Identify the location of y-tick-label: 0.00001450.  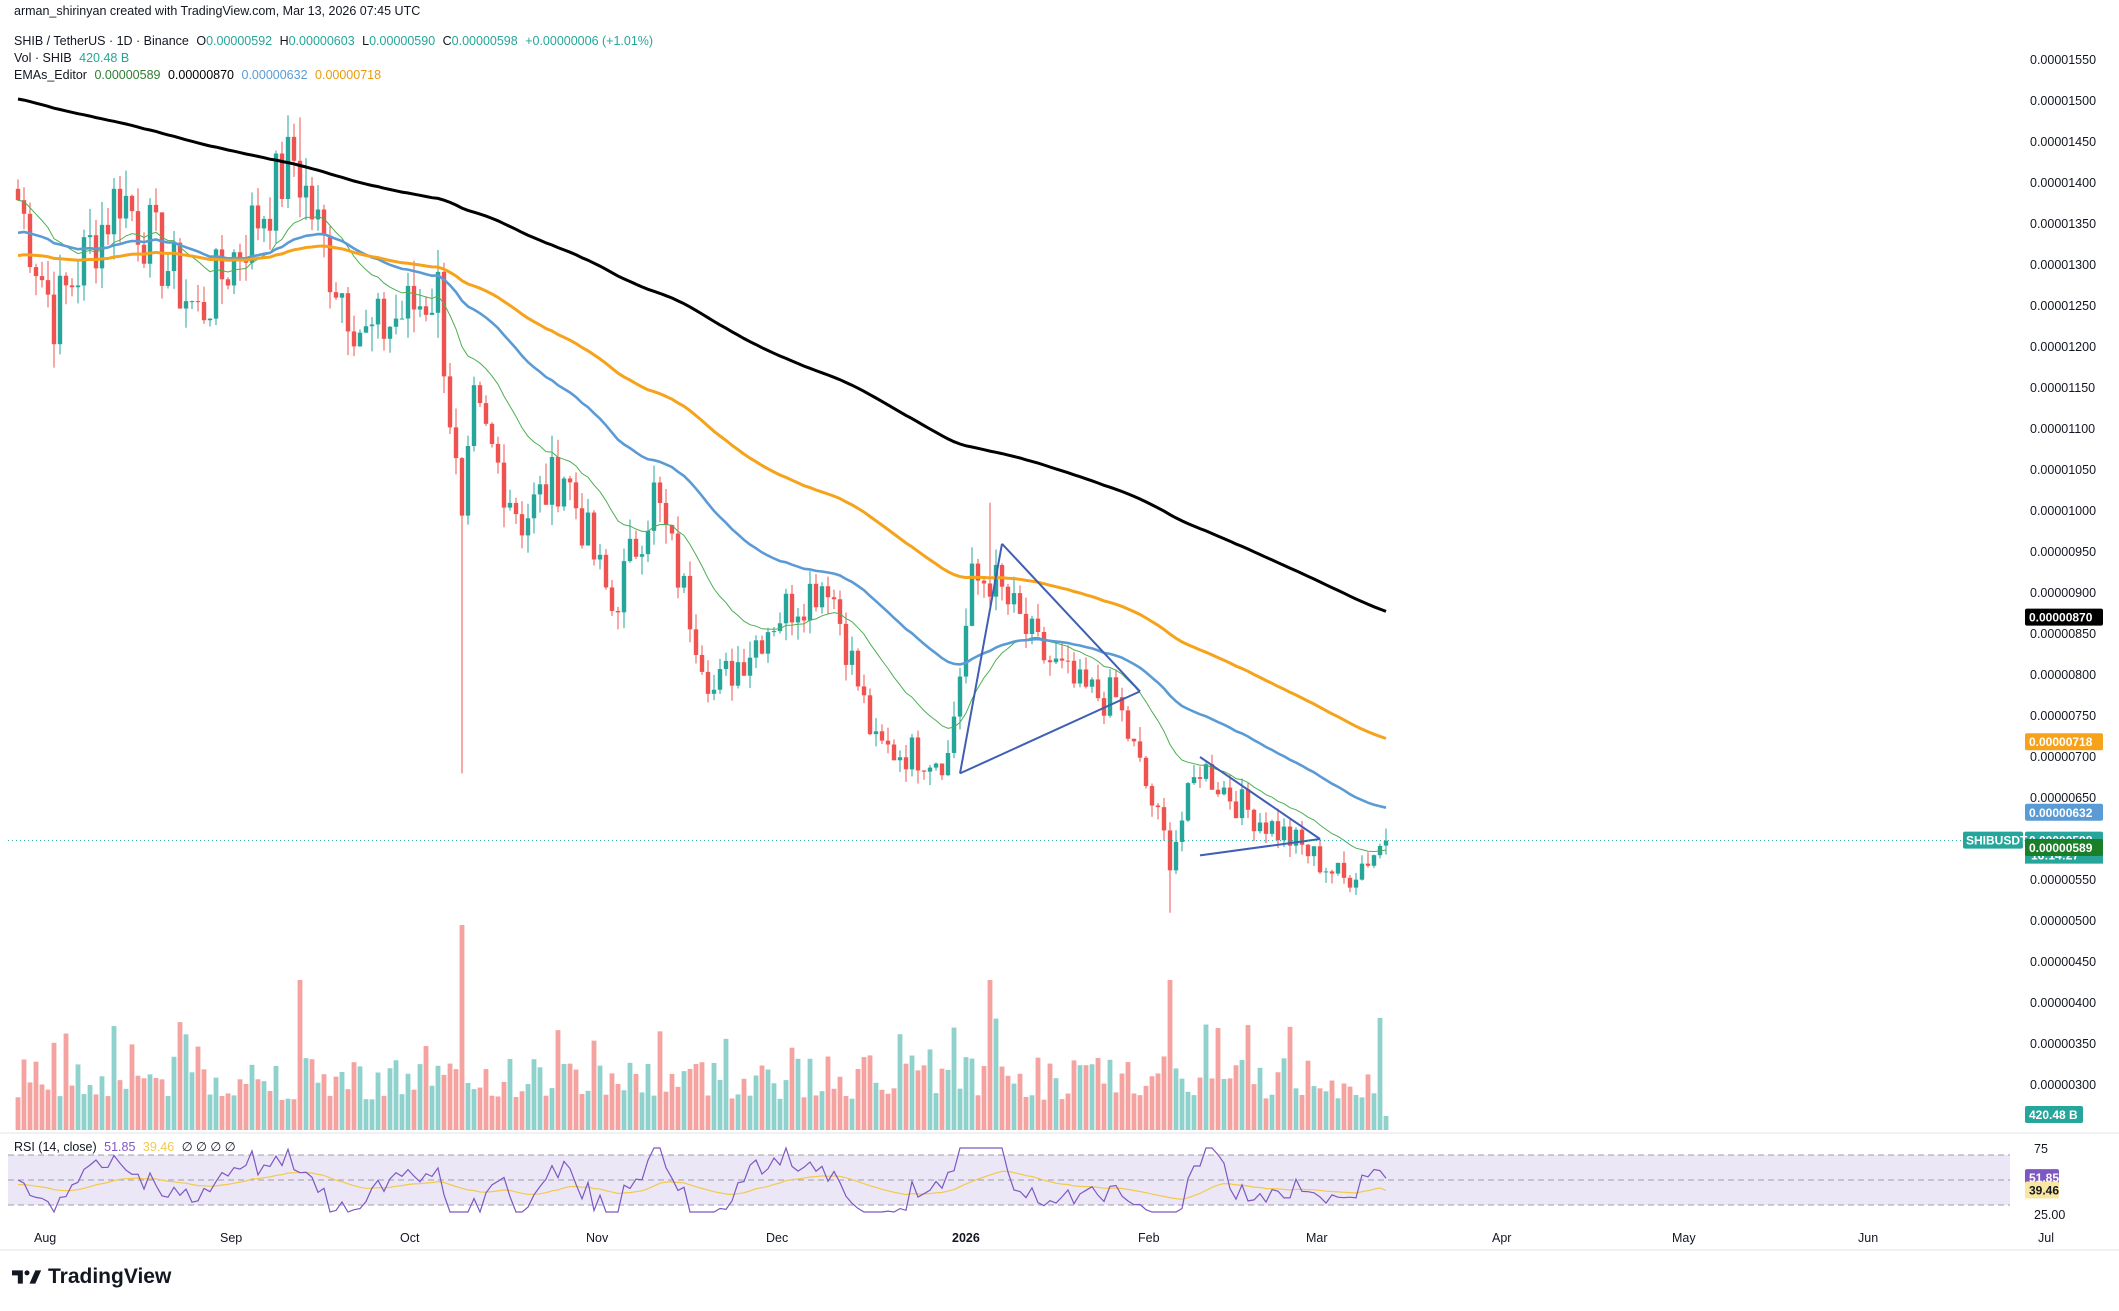
(2063, 142).